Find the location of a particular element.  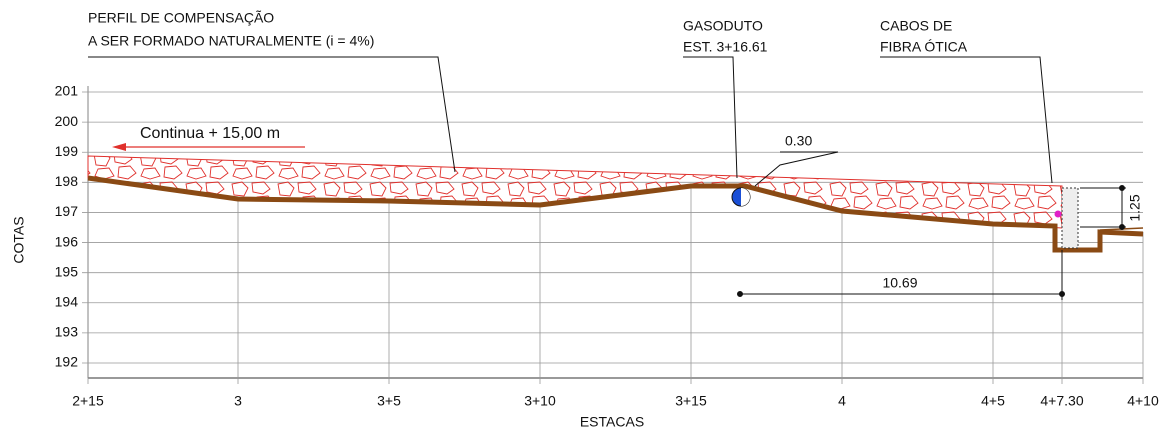

note: Continua + 15,00 m is located at coordinates (210, 133).